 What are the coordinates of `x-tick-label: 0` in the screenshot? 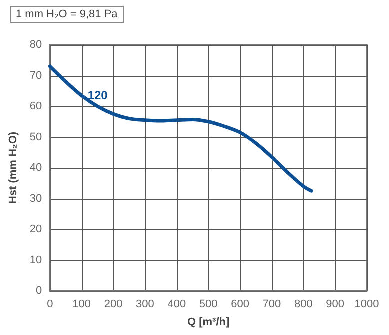 It's located at (50, 304).